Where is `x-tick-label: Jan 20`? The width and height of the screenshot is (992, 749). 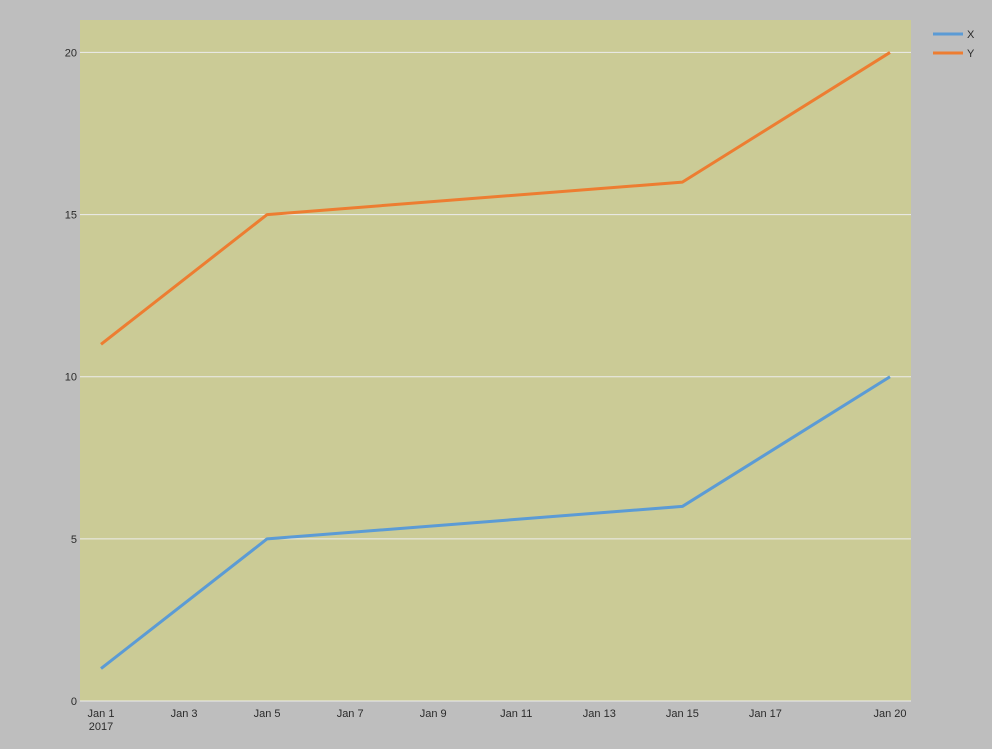 x-tick-label: Jan 20 is located at coordinates (889, 714).